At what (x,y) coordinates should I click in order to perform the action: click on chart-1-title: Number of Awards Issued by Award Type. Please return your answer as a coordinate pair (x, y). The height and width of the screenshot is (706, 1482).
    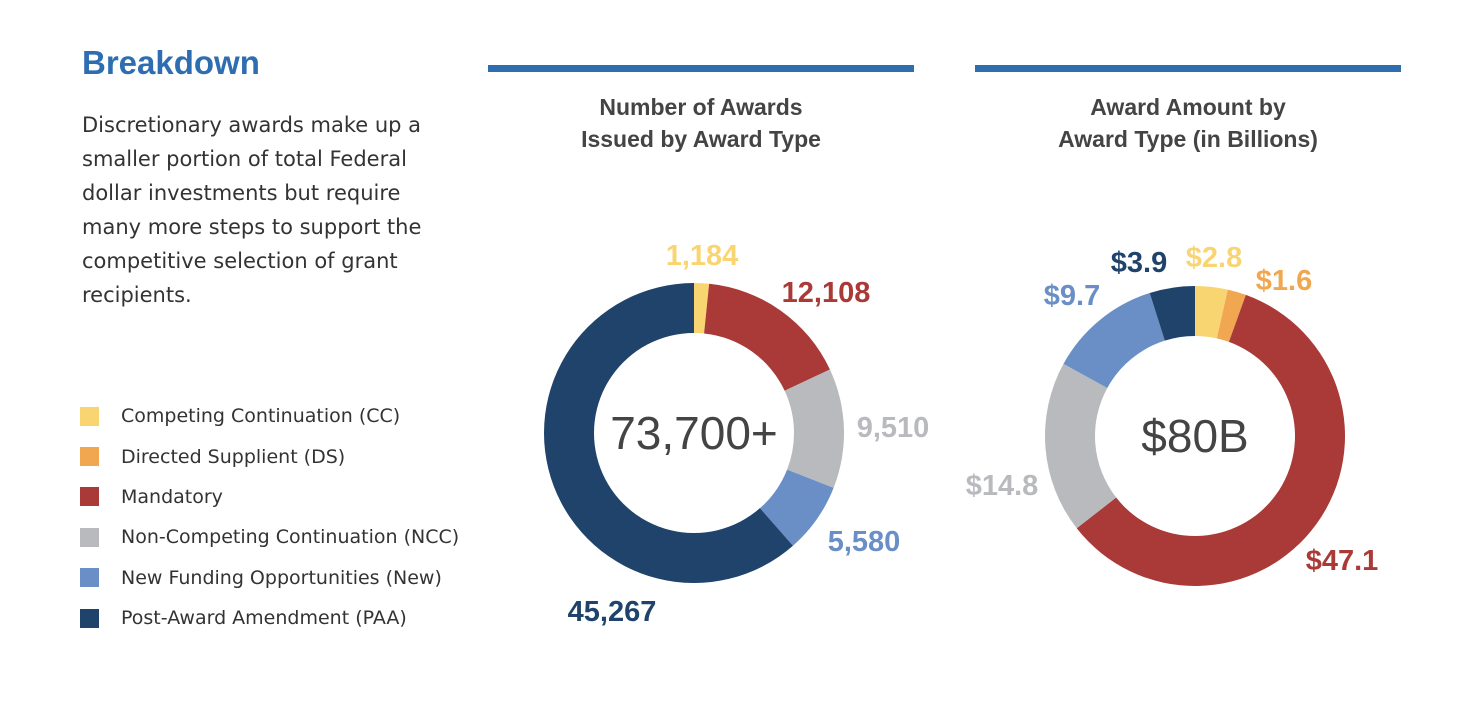
    Looking at the image, I should click on (701, 123).